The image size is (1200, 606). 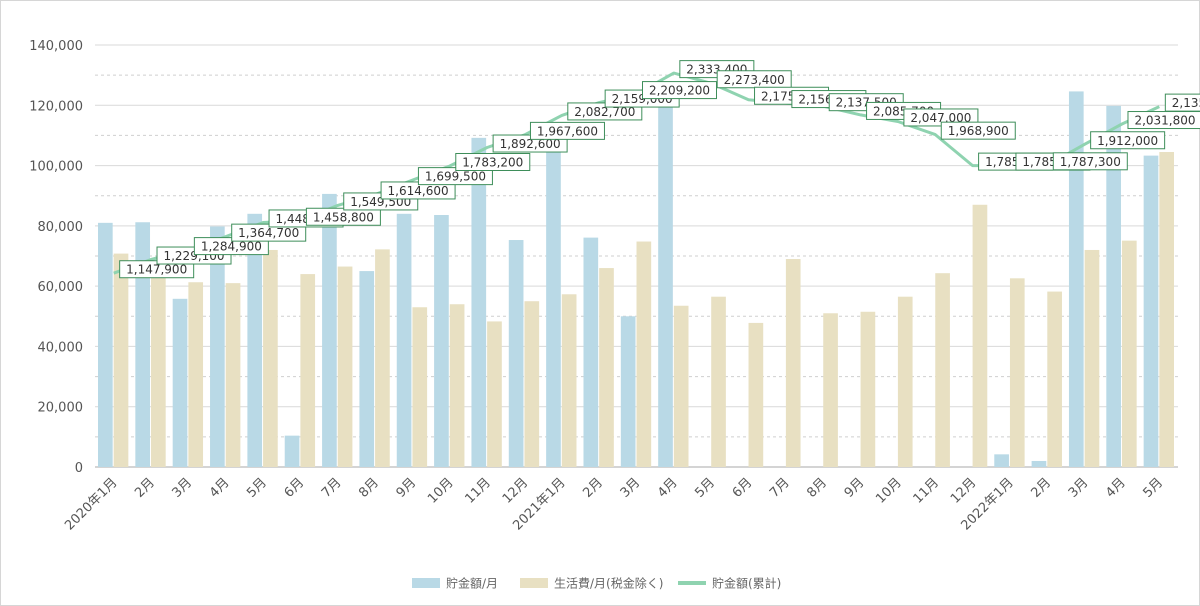 What do you see at coordinates (530, 144) in the screenshot?
I see `cumulative-label: 1,892,600` at bounding box center [530, 144].